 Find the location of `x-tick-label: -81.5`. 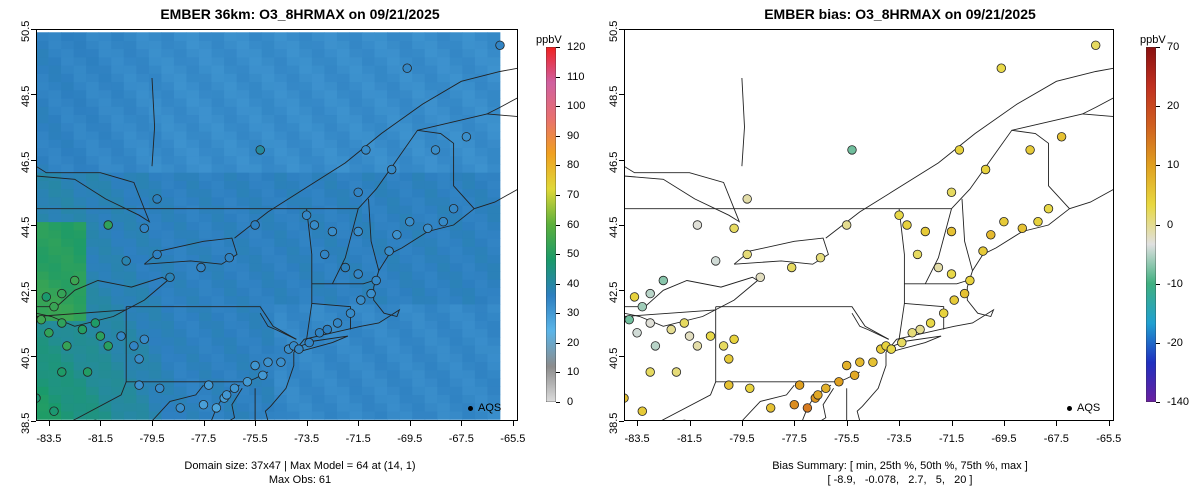

x-tick-label: -81.5 is located at coordinates (689, 439).